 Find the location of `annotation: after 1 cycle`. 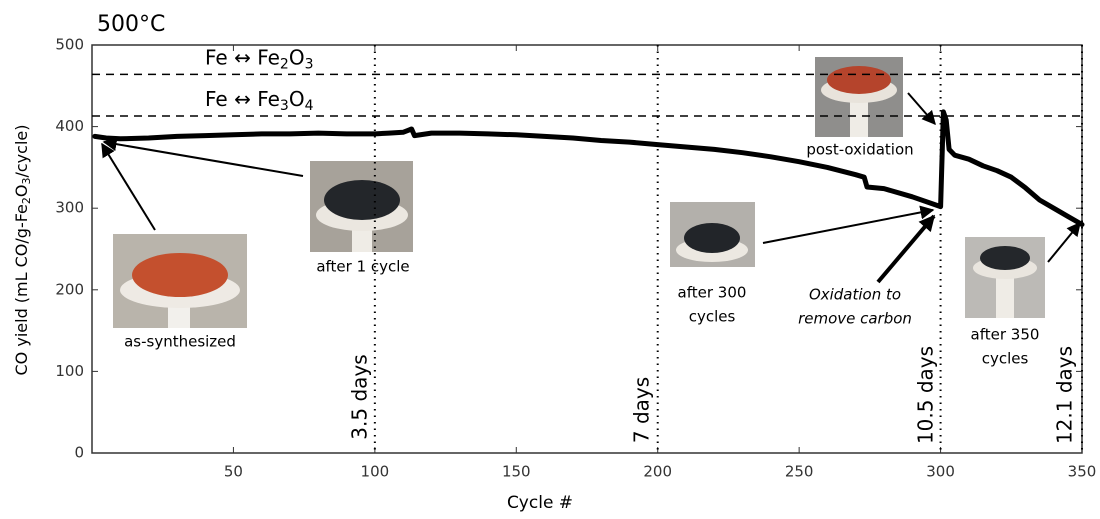

annotation: after 1 cycle is located at coordinates (362, 267).